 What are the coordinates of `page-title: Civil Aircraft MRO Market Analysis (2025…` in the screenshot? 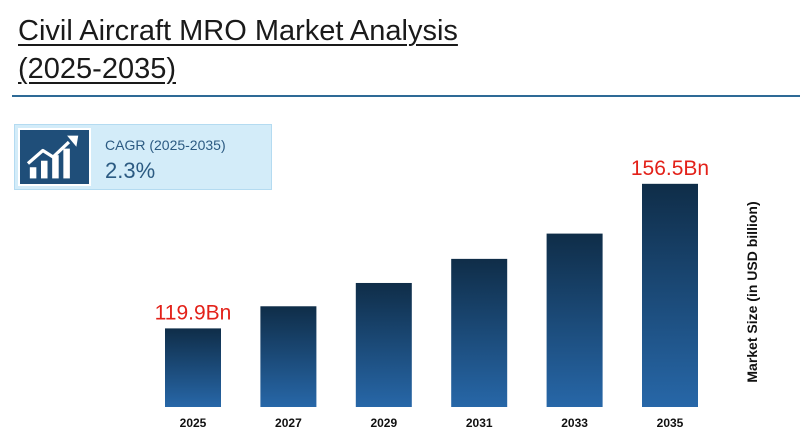 It's located at (238, 50).